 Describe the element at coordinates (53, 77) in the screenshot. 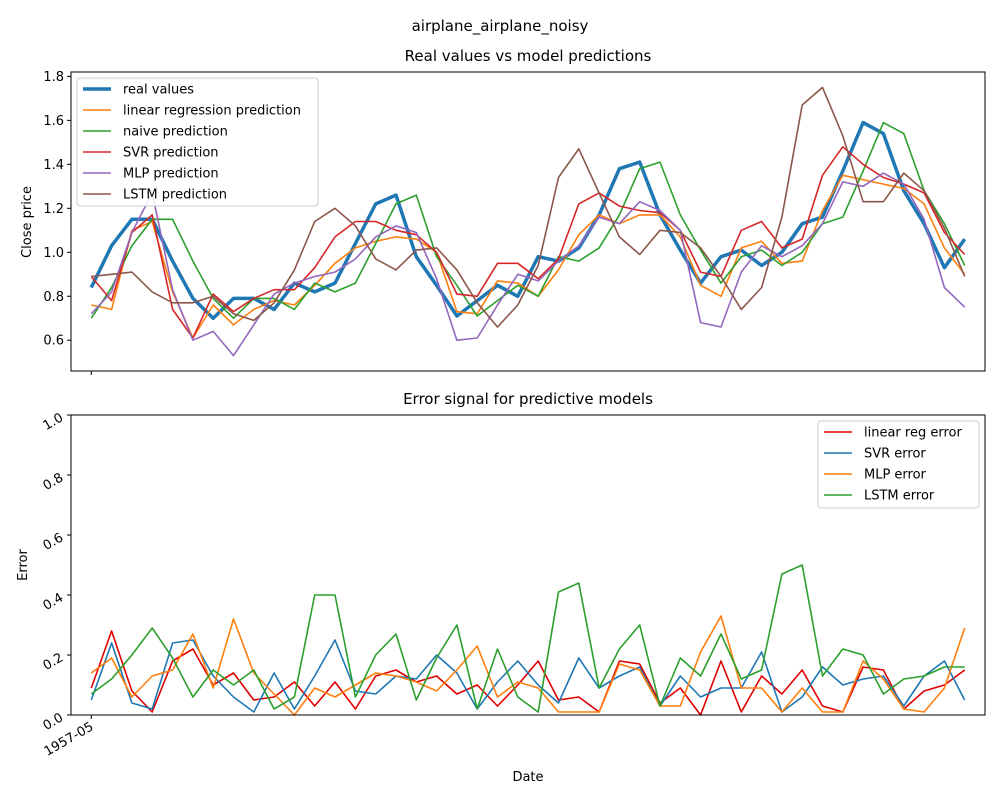

I see `y-tick-label: 1.8` at that location.